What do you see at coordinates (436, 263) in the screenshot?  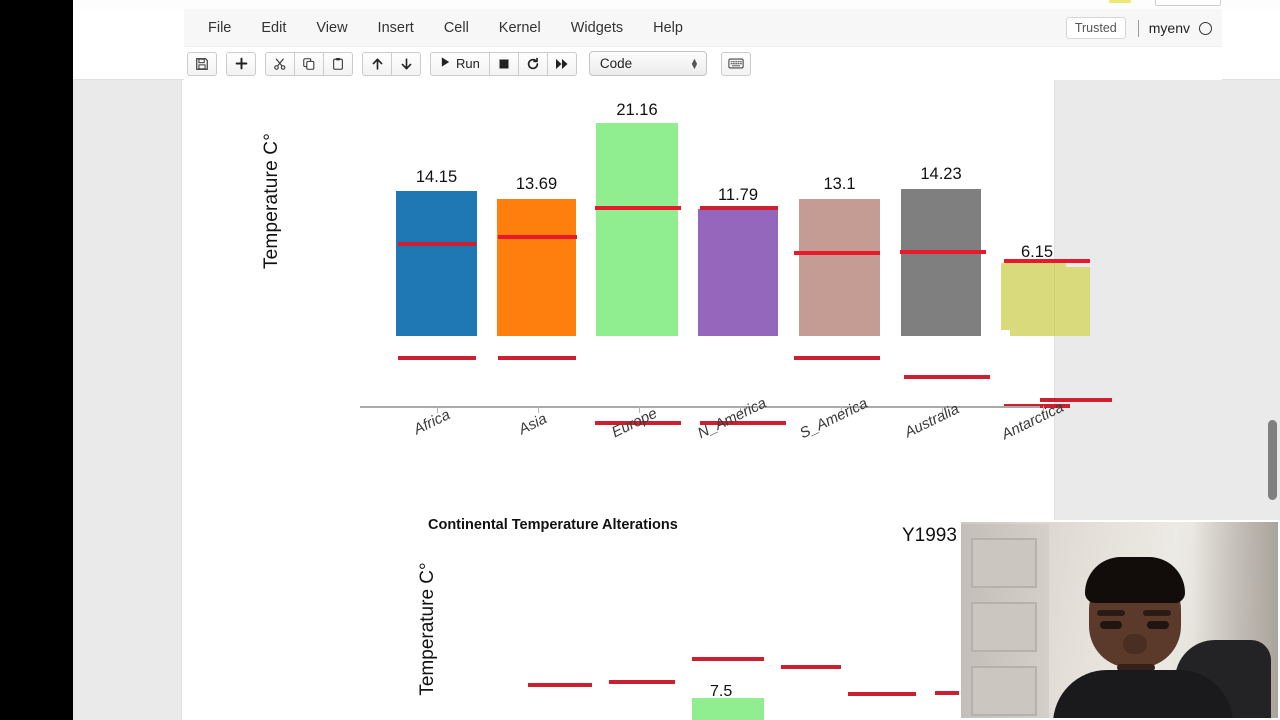 I see `bar-africa` at bounding box center [436, 263].